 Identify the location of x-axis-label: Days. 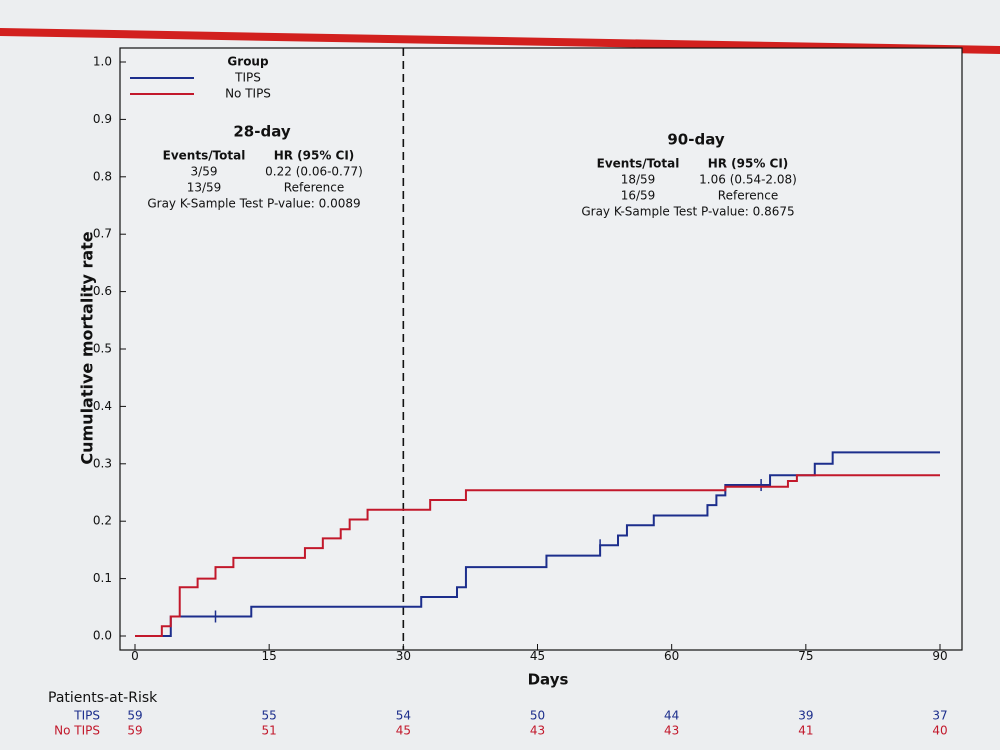
(548, 680).